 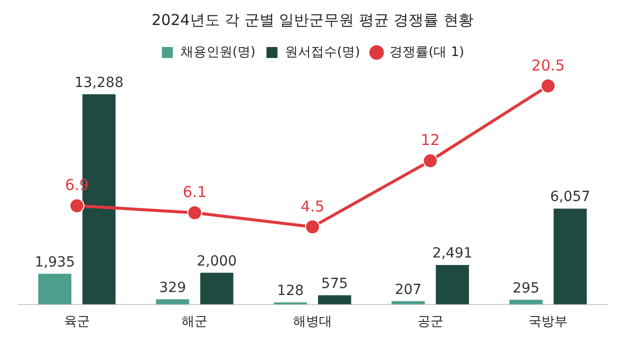 What do you see at coordinates (430, 322) in the screenshot?
I see `x-tick-label: 공군` at bounding box center [430, 322].